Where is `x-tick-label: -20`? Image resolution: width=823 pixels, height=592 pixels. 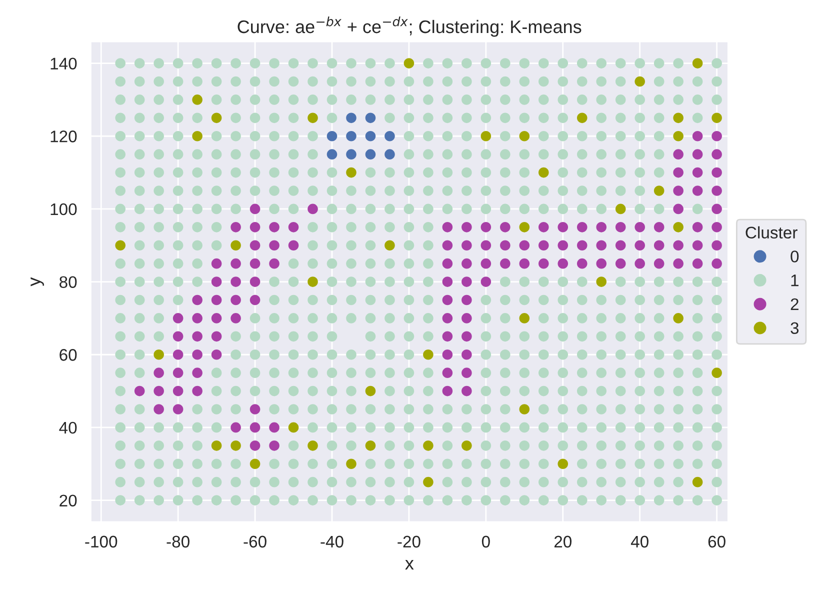
x-tick-label: -20 is located at coordinates (409, 542).